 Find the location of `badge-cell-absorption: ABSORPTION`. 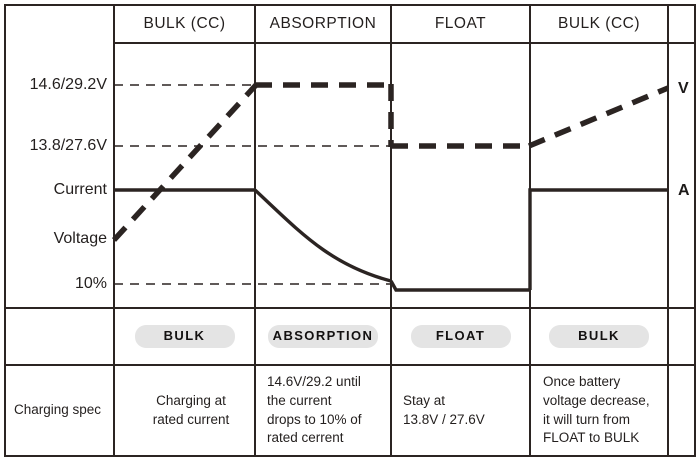

badge-cell-absorption: ABSORPTION is located at coordinates (323, 336).